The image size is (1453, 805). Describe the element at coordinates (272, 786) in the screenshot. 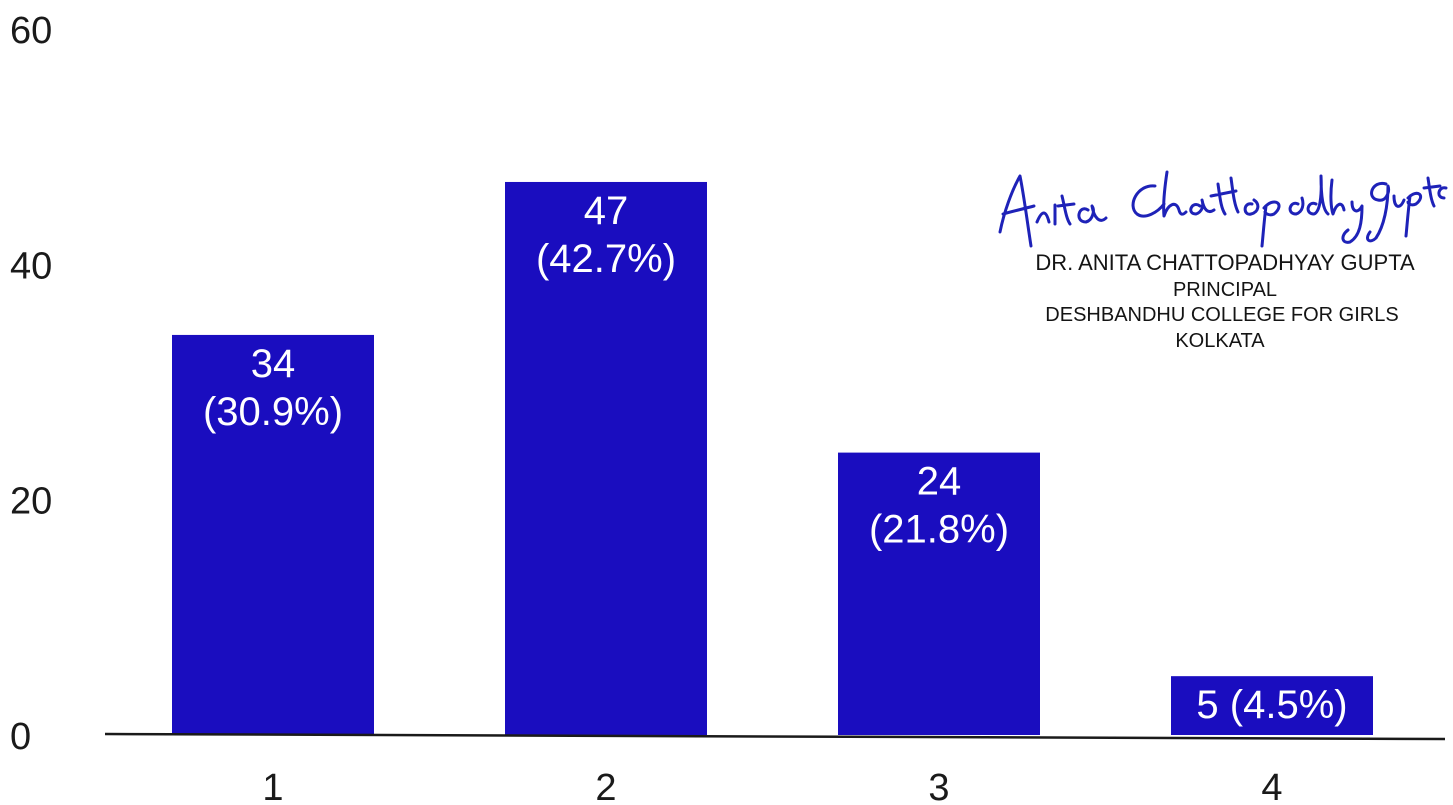

I see `x-tick-label-1: 1` at that location.